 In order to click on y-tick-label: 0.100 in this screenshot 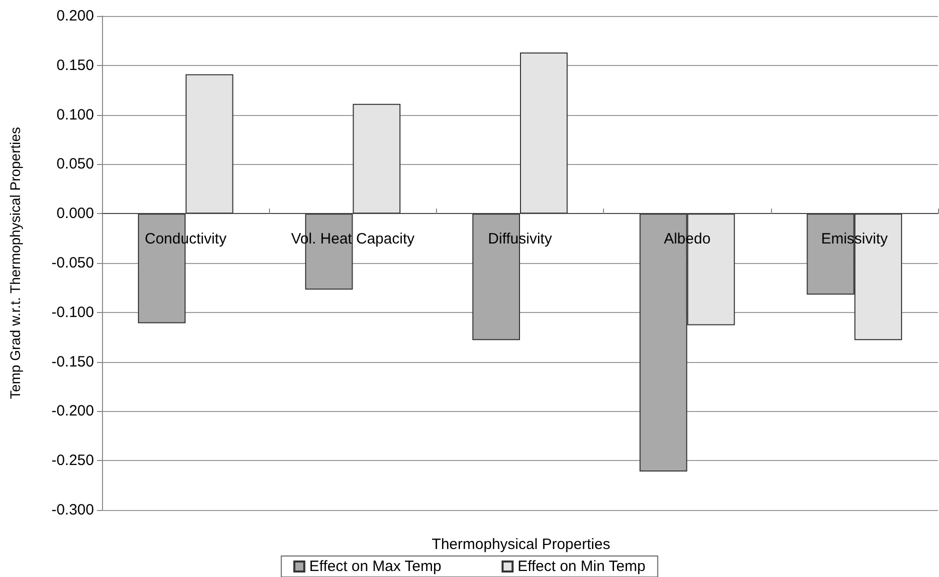, I will do `click(75, 115)`.